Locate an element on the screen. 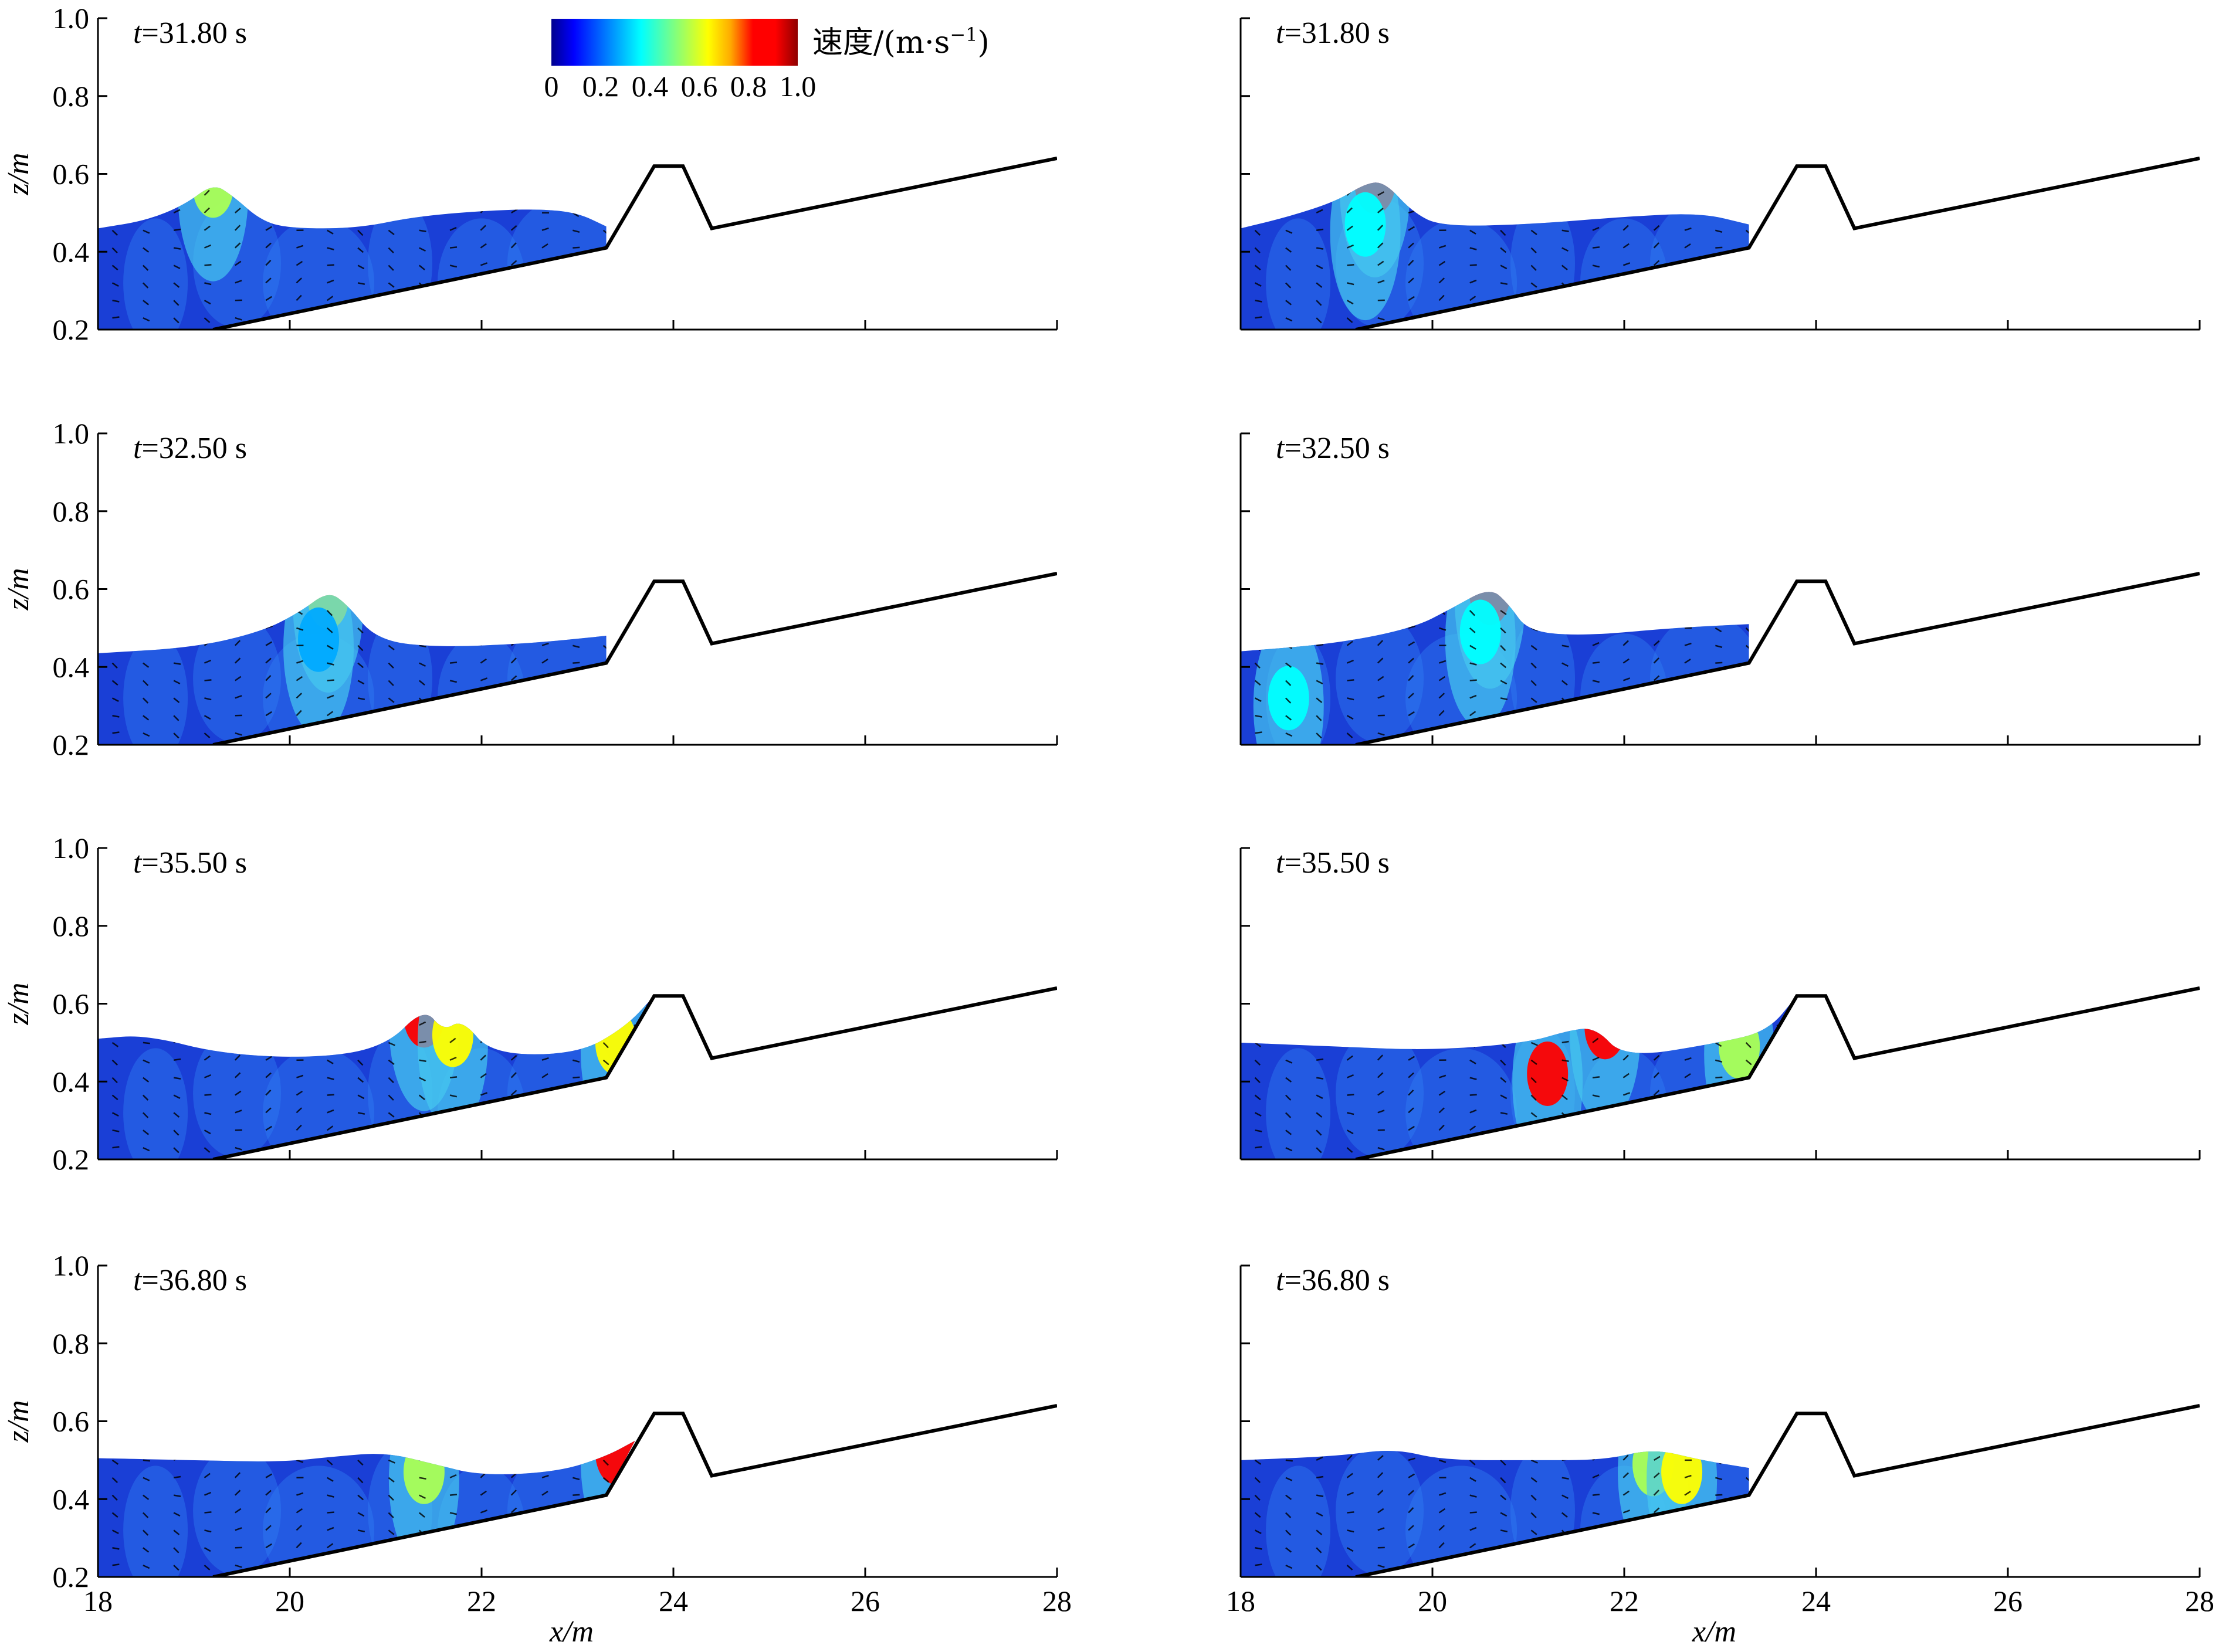 This screenshot has width=2229, height=1652. water-body is located at coordinates (366, 1508).